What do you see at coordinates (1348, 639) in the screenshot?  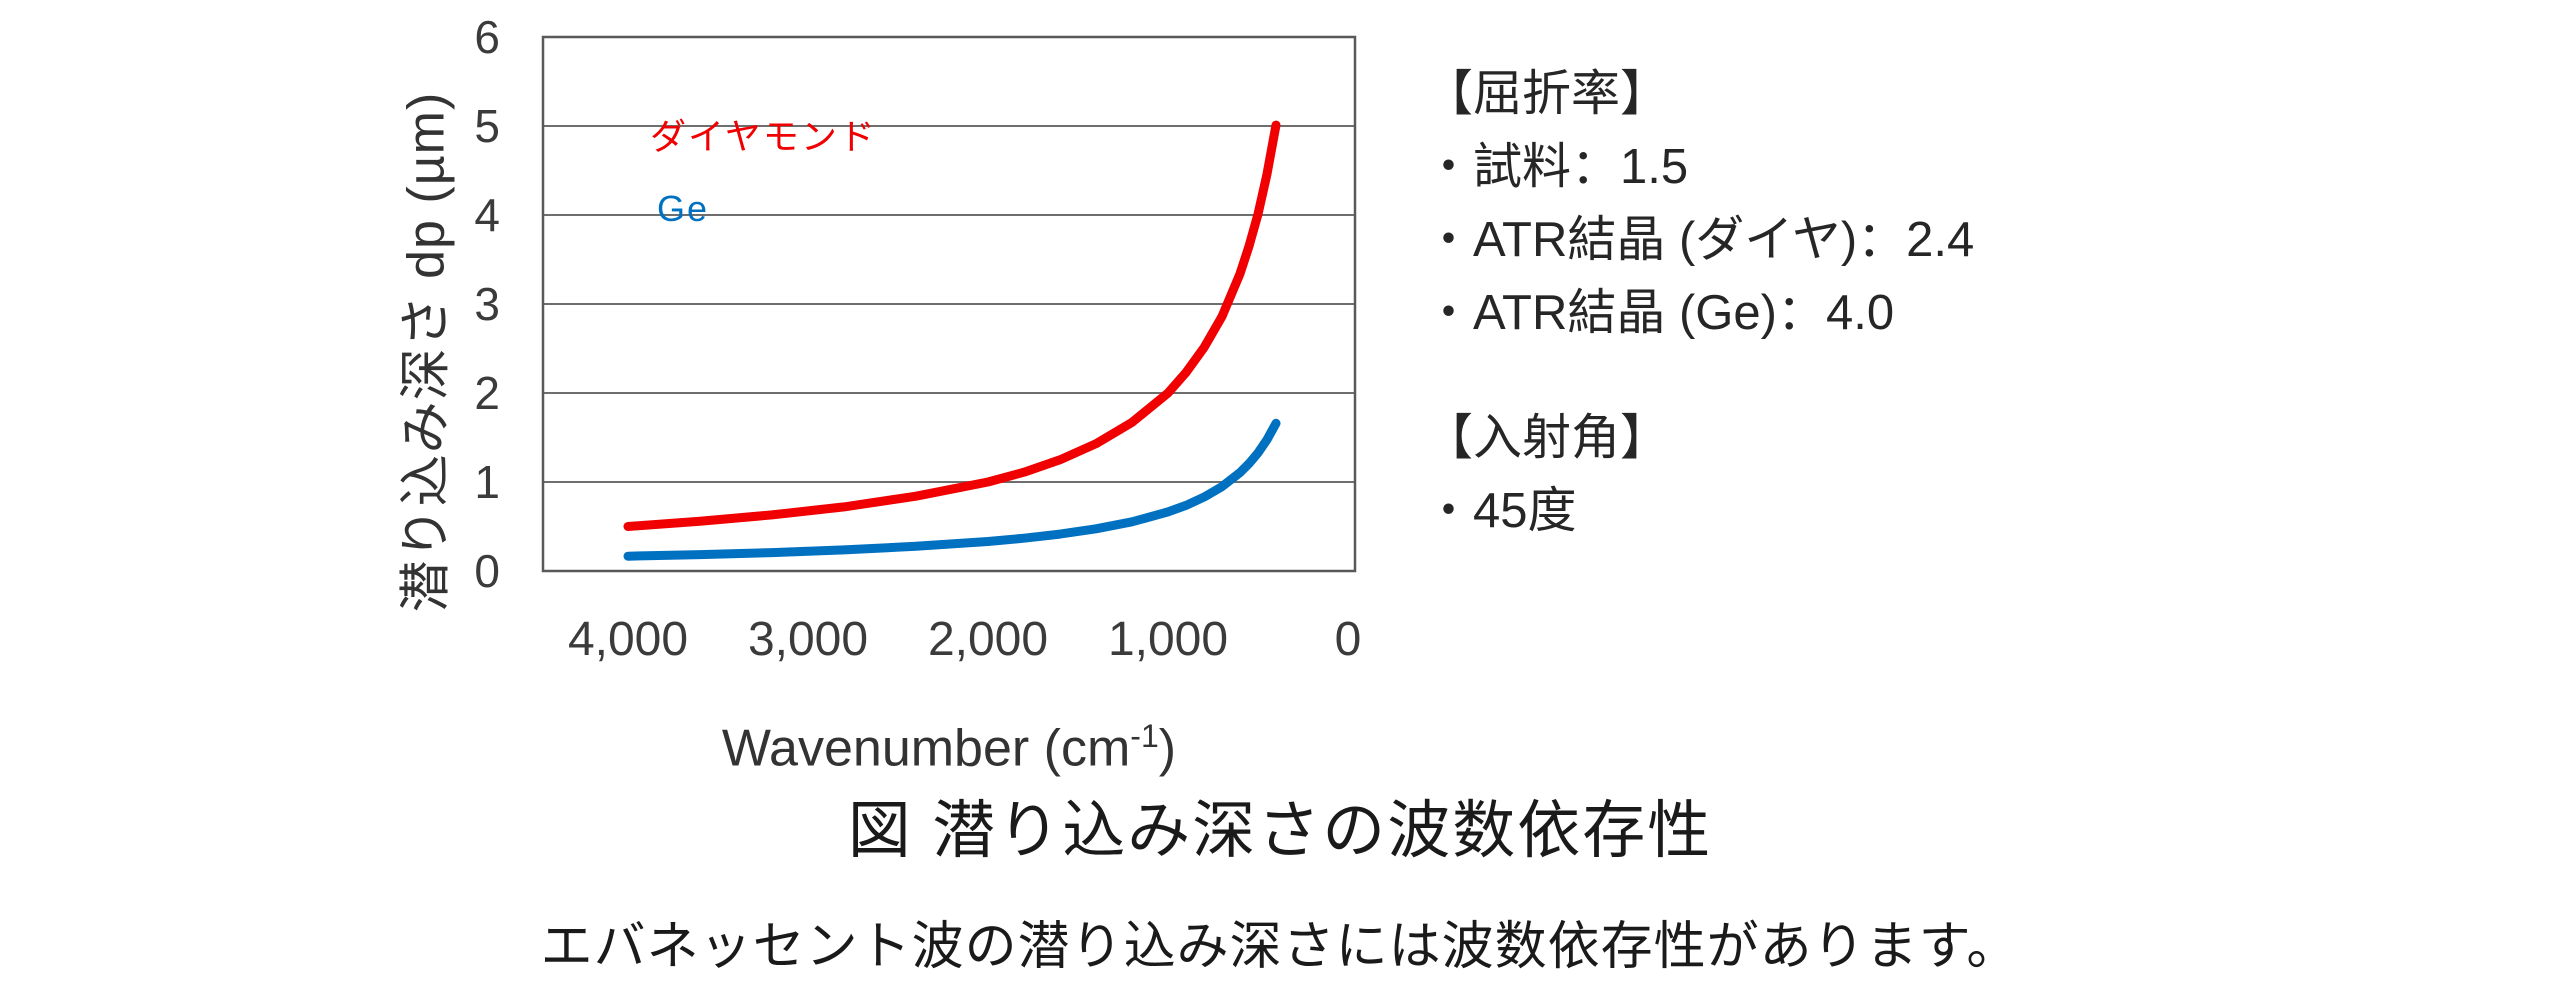 I see `x-tick-label: 0` at bounding box center [1348, 639].